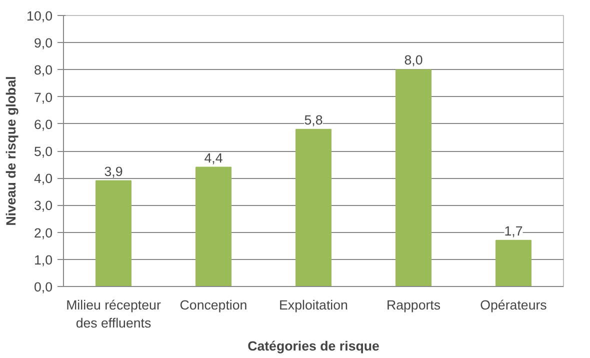 This screenshot has height=358, width=590. I want to click on y-tick-label: 9,0, so click(43, 43).